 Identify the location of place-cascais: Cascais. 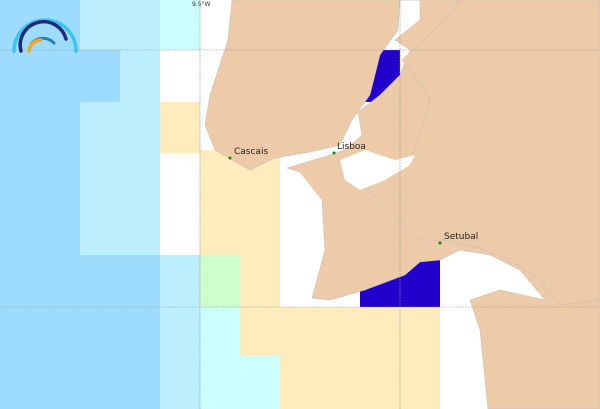
(248, 153).